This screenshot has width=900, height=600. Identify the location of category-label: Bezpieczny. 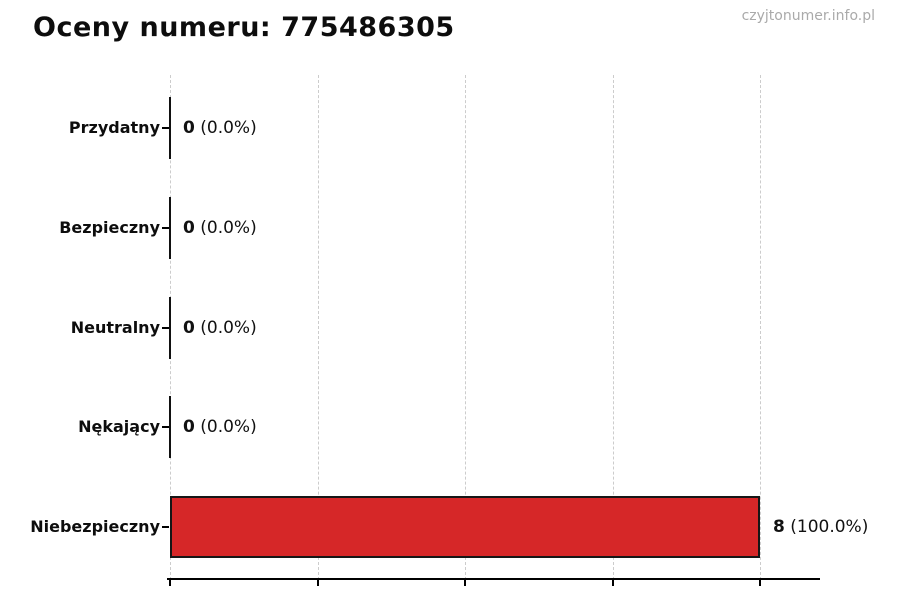
(109, 227).